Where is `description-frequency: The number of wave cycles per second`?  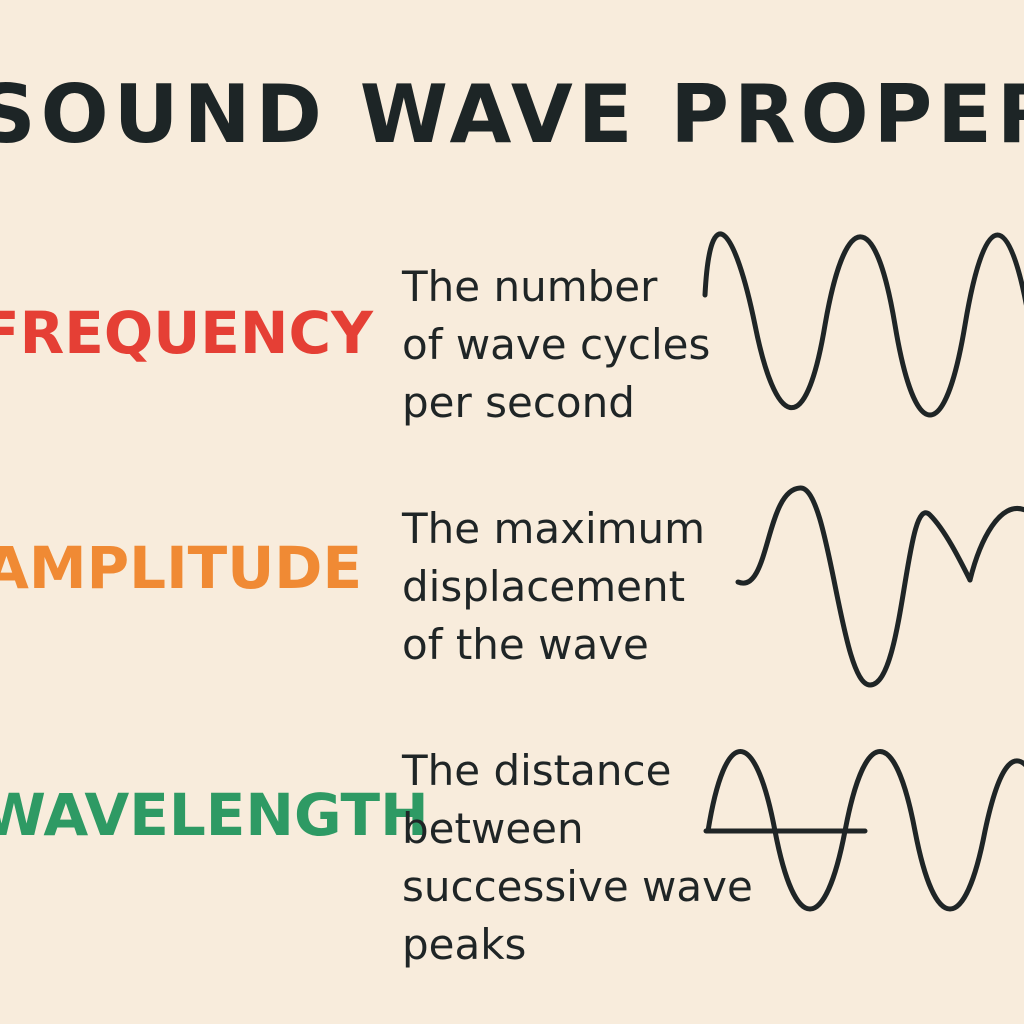
description-frequency: The number of wave cycles per second is located at coordinates (556, 345).